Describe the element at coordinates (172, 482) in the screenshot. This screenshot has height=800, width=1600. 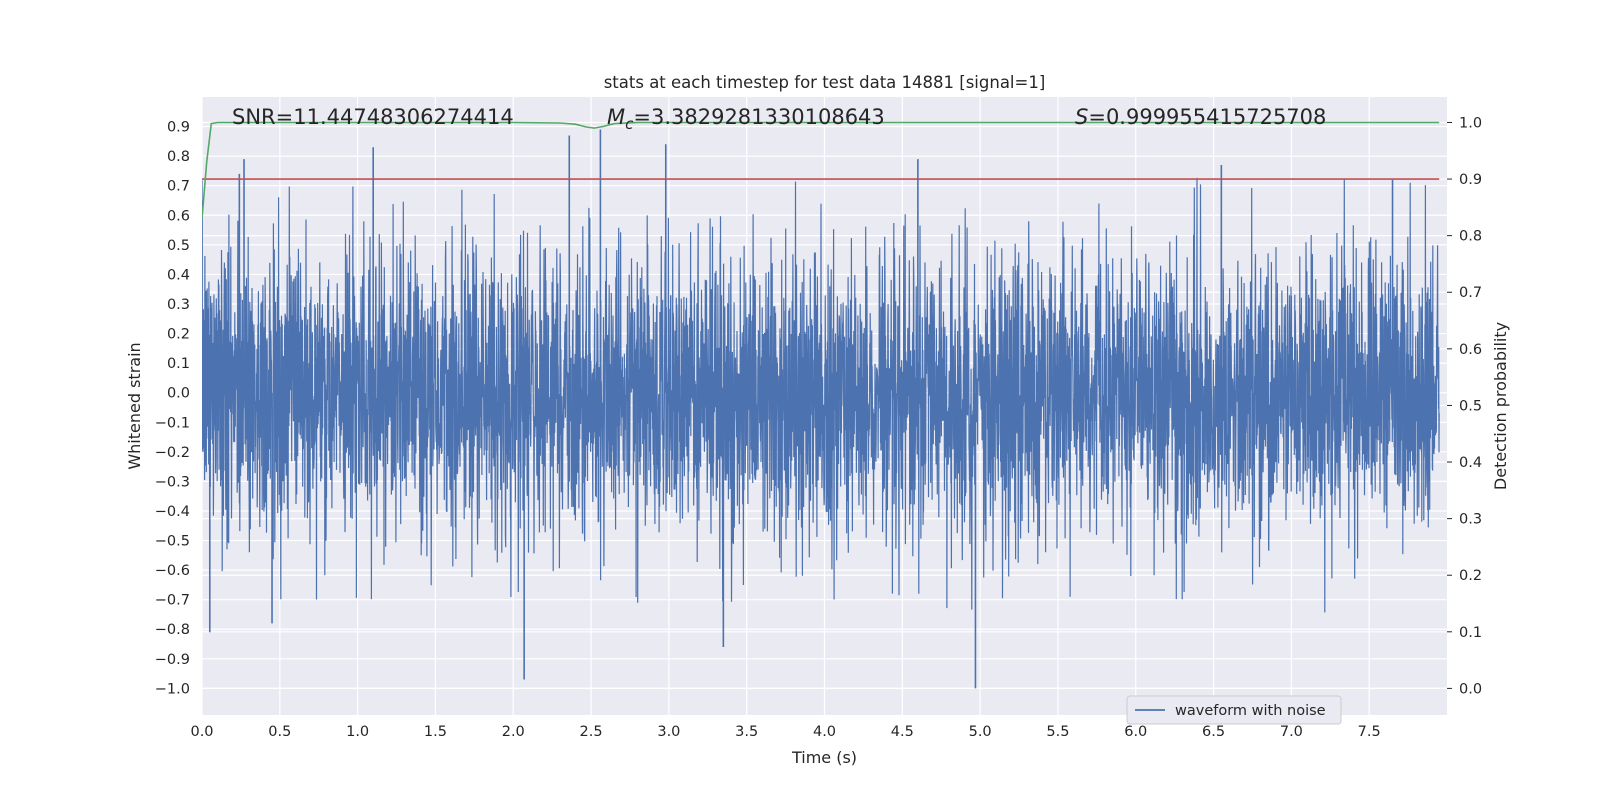
I see `y-tick-label: −0.3` at that location.